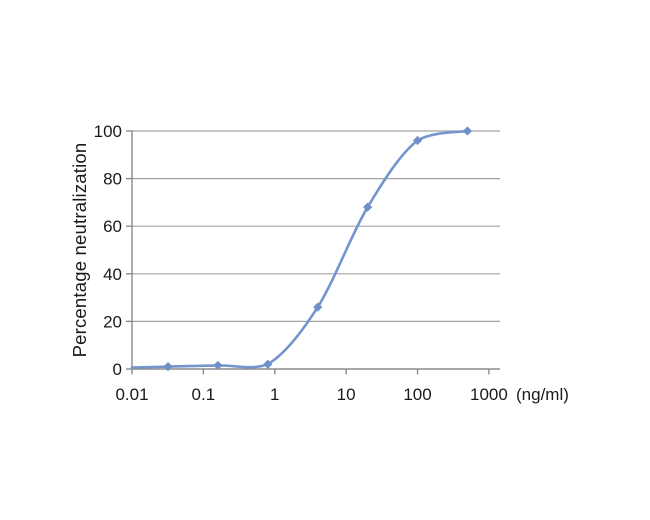 This screenshot has height=520, width=650. Describe the element at coordinates (79, 250) in the screenshot. I see `y-axis-title: Percentage neutralization` at that location.